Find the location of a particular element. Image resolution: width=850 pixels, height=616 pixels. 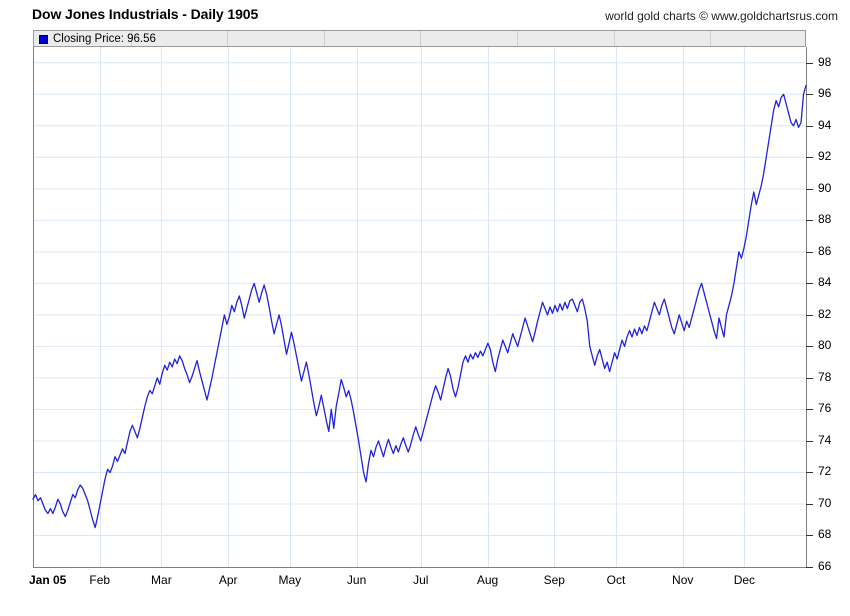

x-axis-tick-label: Nov is located at coordinates (683, 580).